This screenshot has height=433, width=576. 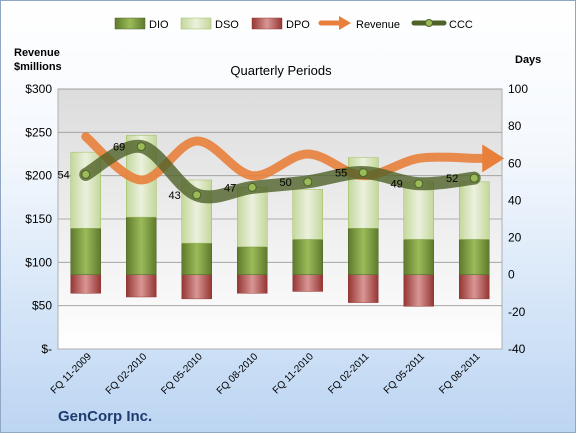 What do you see at coordinates (397, 185) in the screenshot?
I see `ccc-data-label: 49` at bounding box center [397, 185].